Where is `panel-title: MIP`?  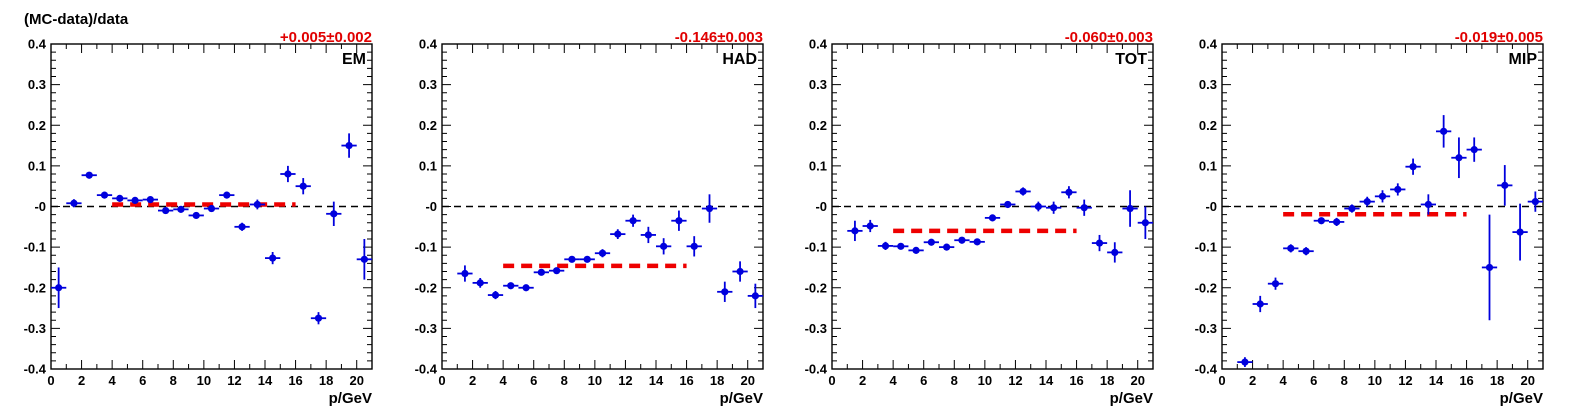
panel-title: MIP is located at coordinates (1523, 59).